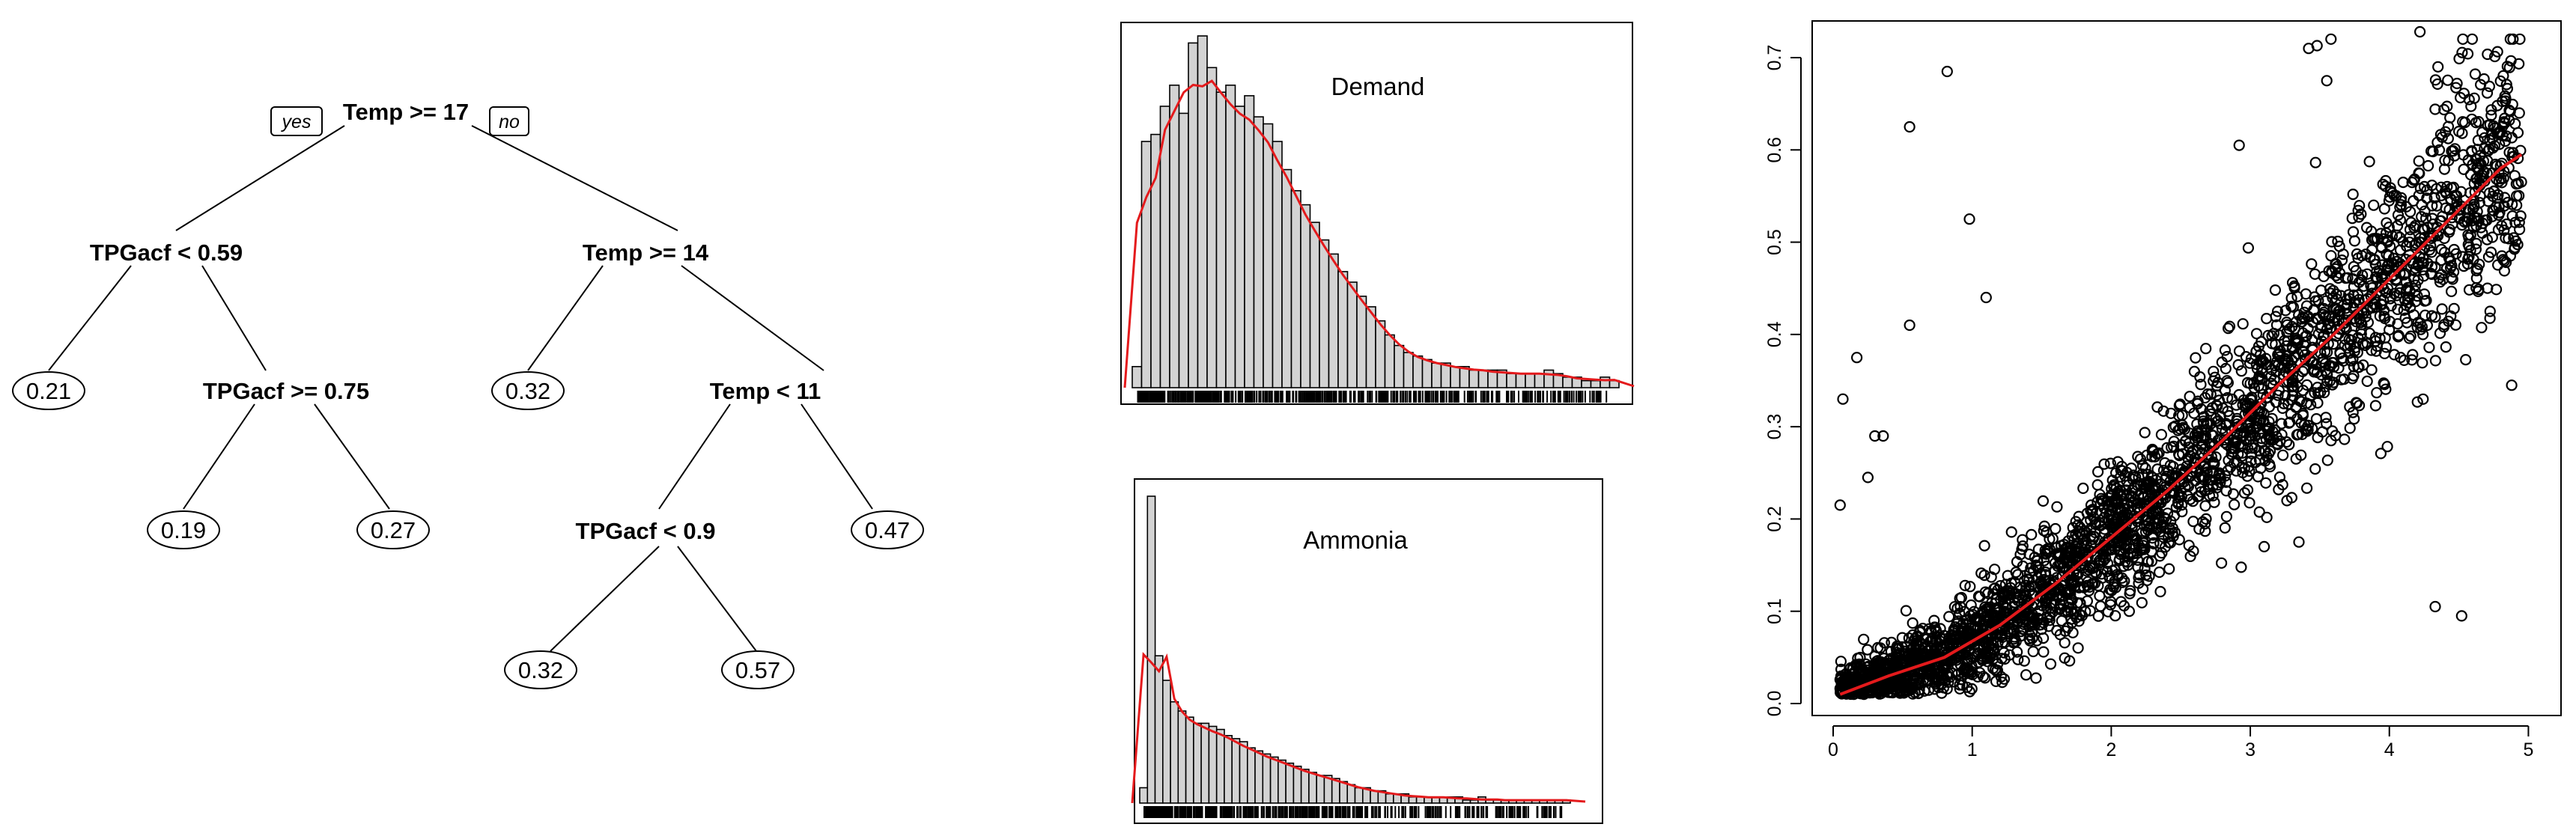 This screenshot has height=839, width=2576. I want to click on y-tick-label: 0.6, so click(1774, 150).